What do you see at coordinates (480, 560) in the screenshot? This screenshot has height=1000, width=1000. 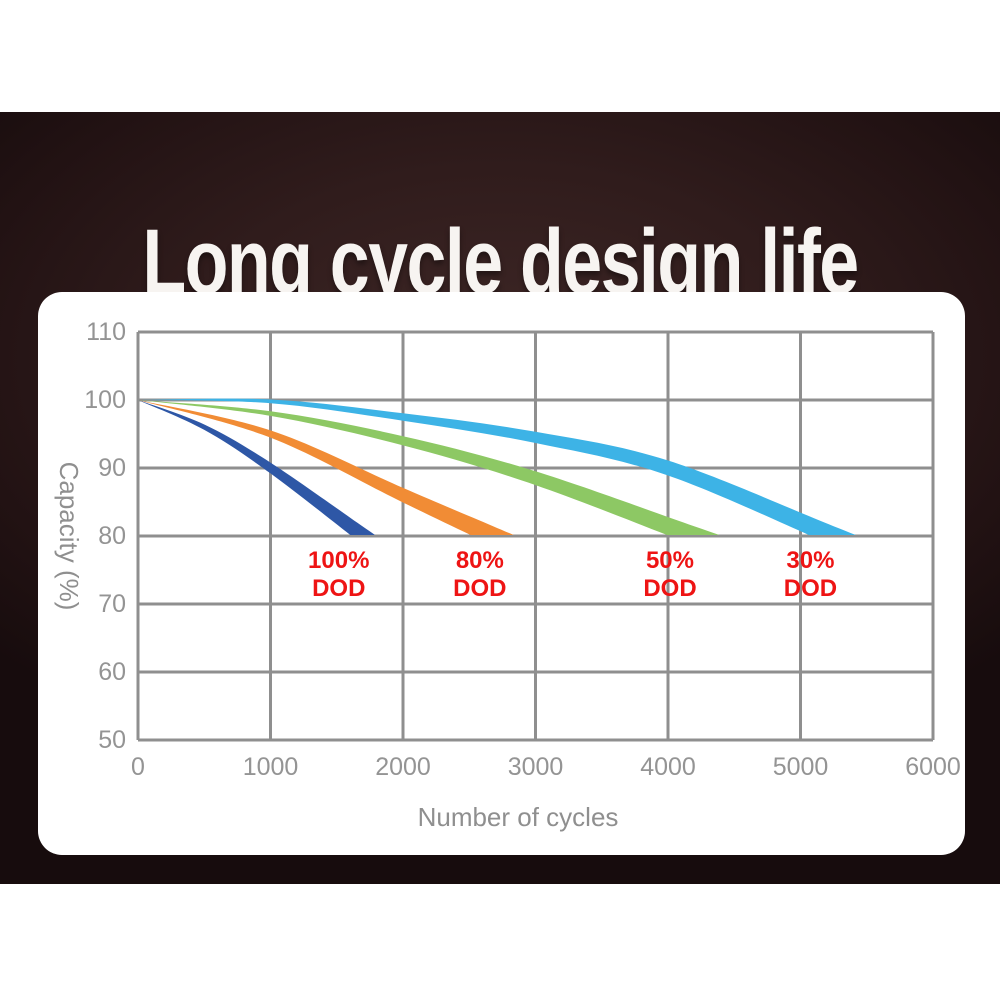 I see `dod-label-line1: 80%` at bounding box center [480, 560].